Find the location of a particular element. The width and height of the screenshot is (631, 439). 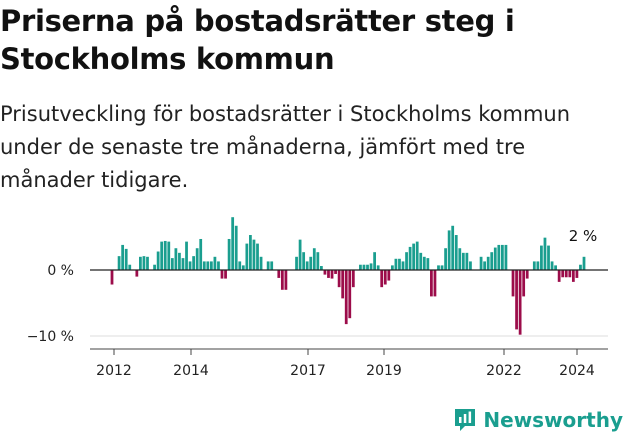

x-tick-label: 2022 is located at coordinates (504, 371).